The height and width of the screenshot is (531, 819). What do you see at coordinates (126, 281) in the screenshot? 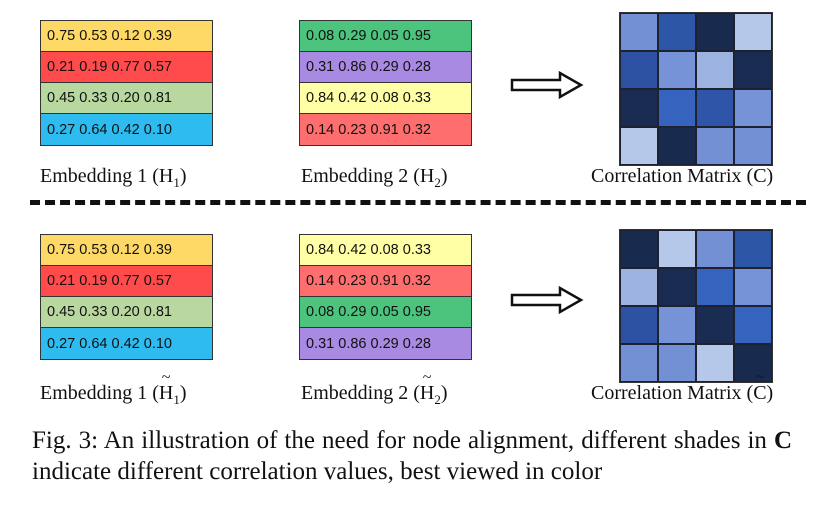
I see `bottom-embedding1-row: 0.21 0.19 0.77 0.57` at bounding box center [126, 281].